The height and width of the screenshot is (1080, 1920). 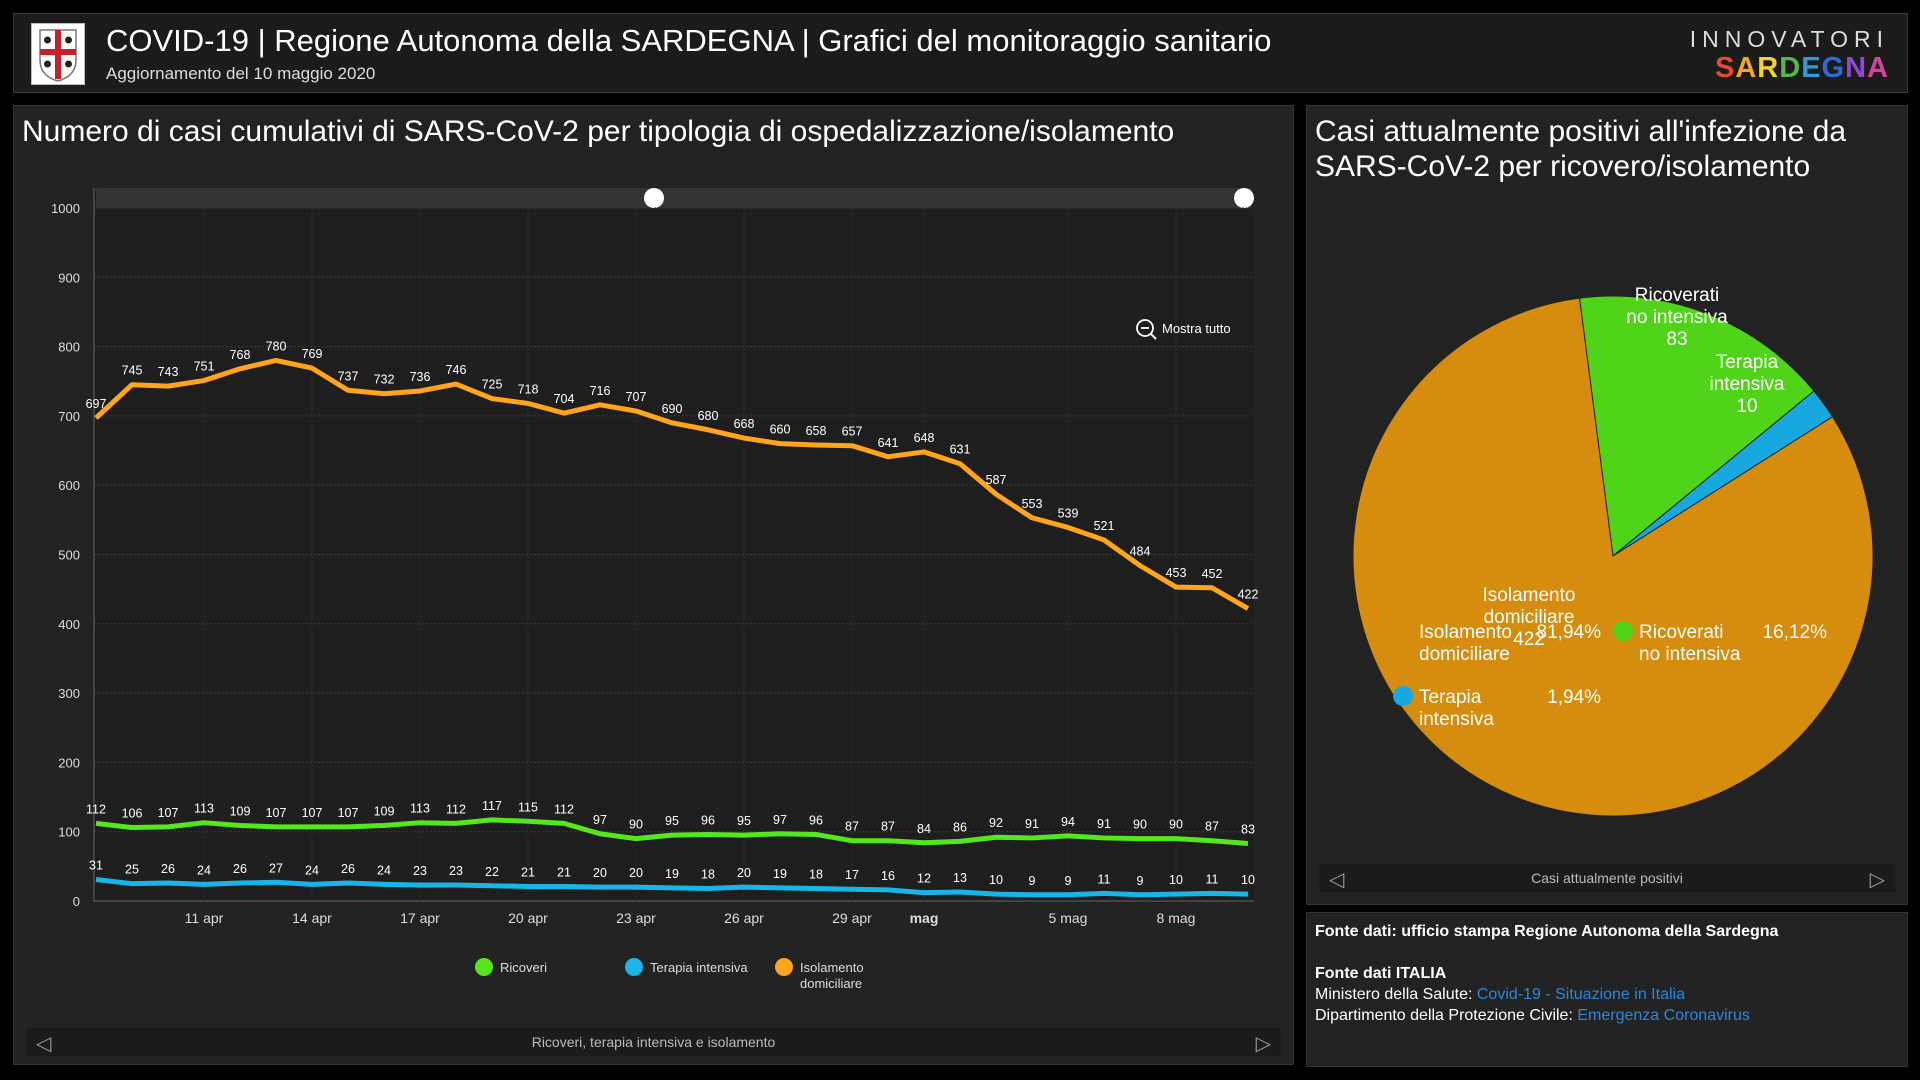 I want to click on data-label-terapia: 23, so click(x=456, y=871).